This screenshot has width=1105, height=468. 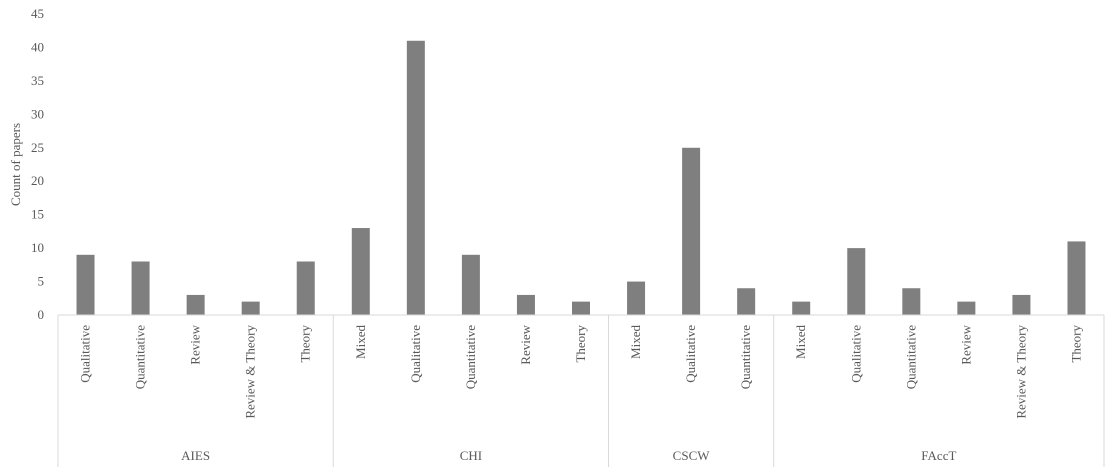 I want to click on y-tick-label: 15, so click(x=37, y=214).